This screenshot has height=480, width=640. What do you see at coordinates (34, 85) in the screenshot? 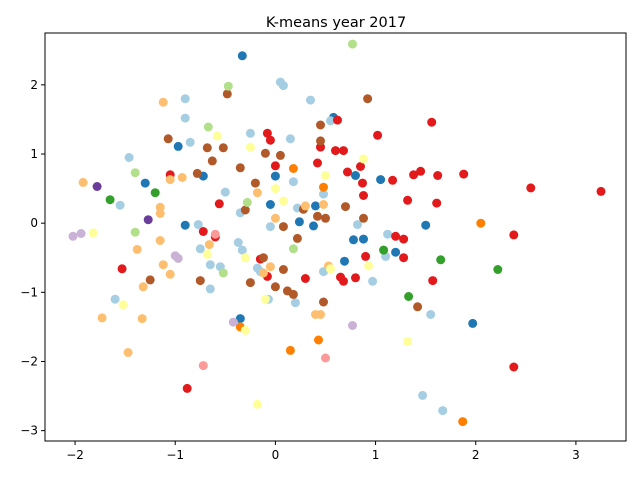
I see `y-tick-label: 2` at bounding box center [34, 85].